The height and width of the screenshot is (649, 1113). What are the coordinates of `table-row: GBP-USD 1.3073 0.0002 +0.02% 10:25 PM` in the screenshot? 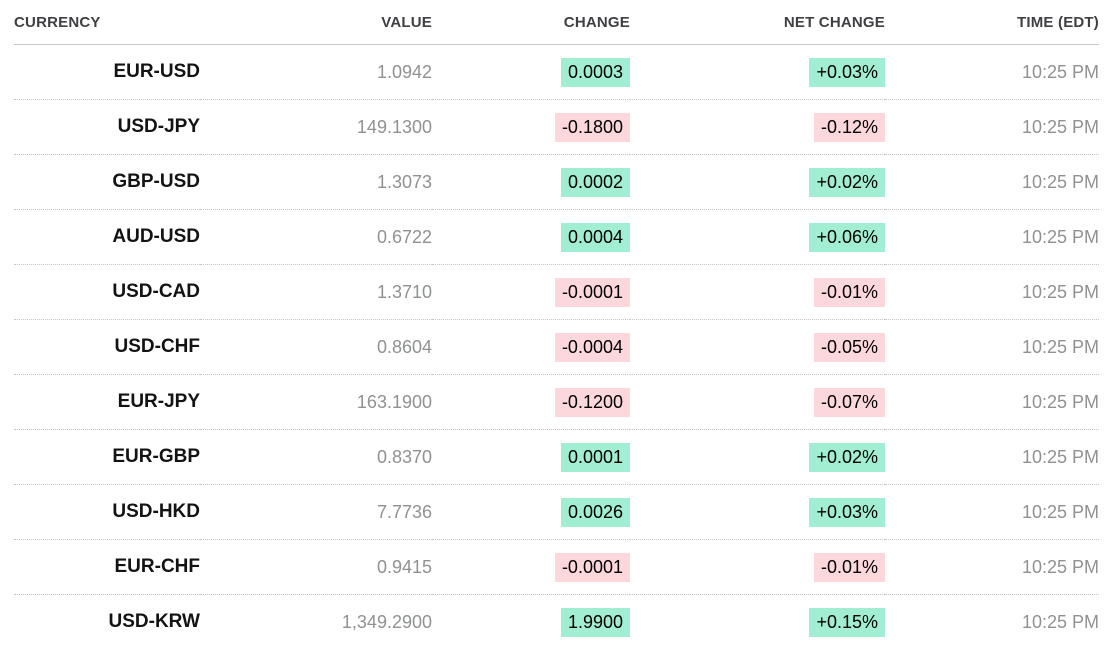 It's located at (556, 182).